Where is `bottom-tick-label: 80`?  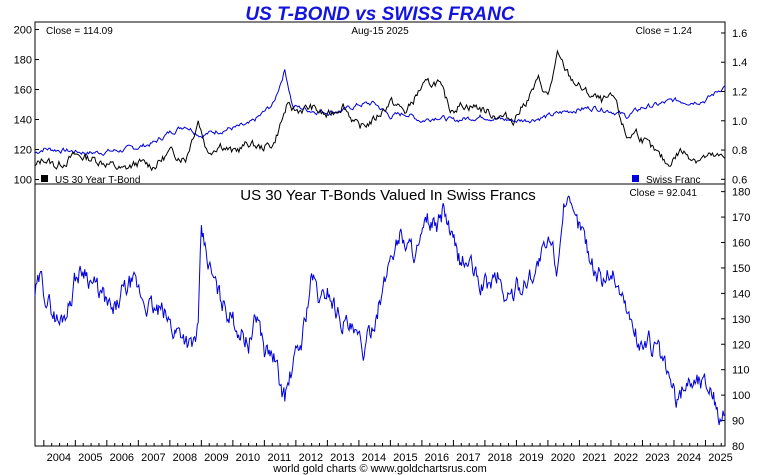 bottom-tick-label: 80 is located at coordinates (738, 447).